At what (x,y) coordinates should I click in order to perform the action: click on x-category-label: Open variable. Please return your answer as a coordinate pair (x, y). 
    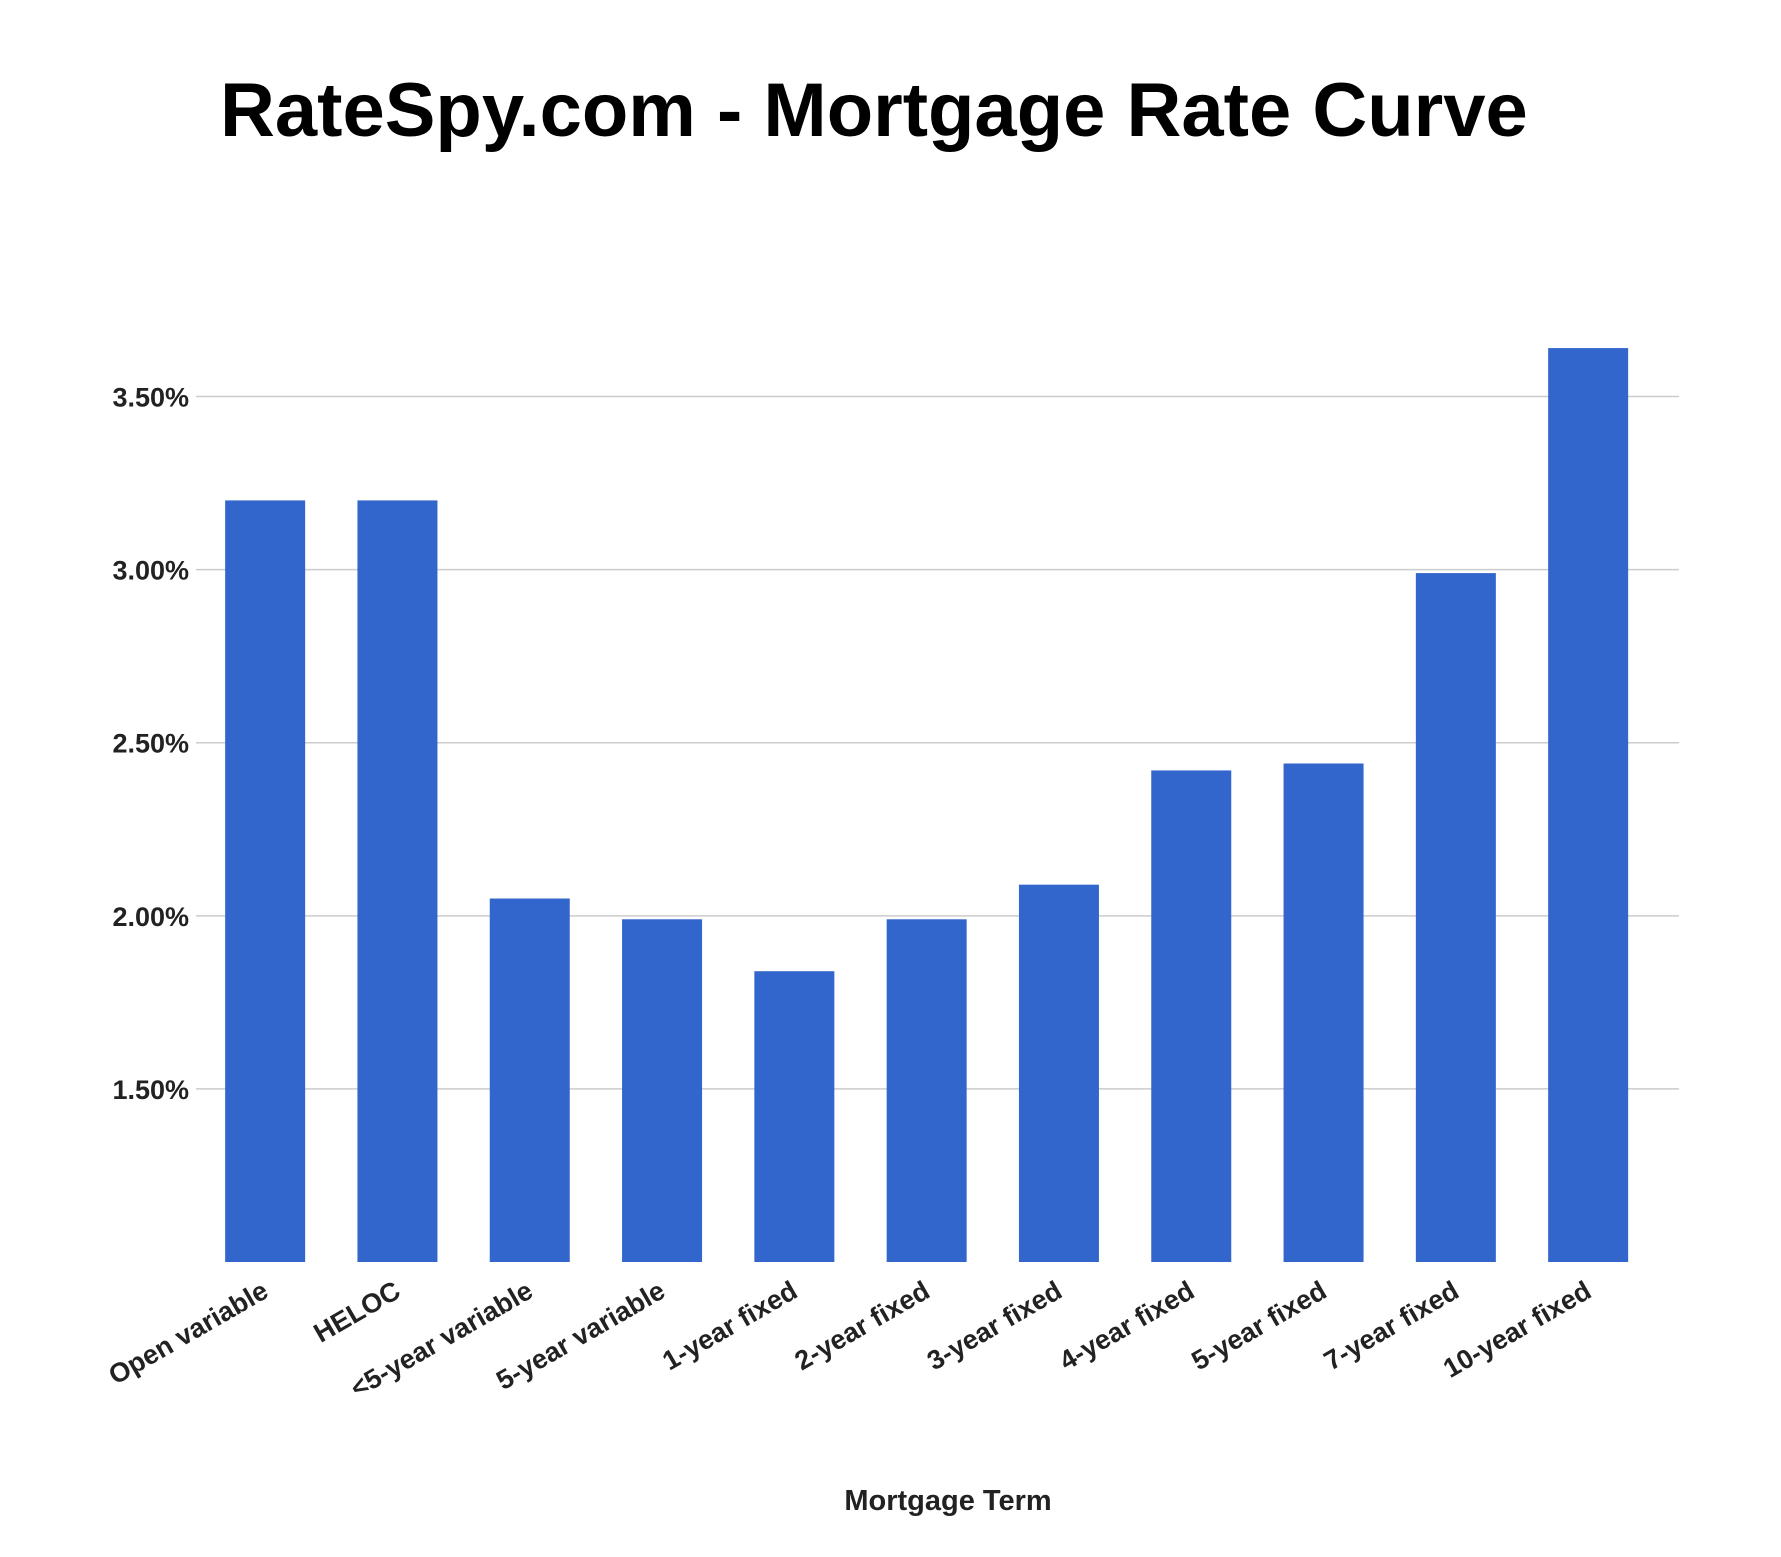
    Looking at the image, I should click on (188, 1332).